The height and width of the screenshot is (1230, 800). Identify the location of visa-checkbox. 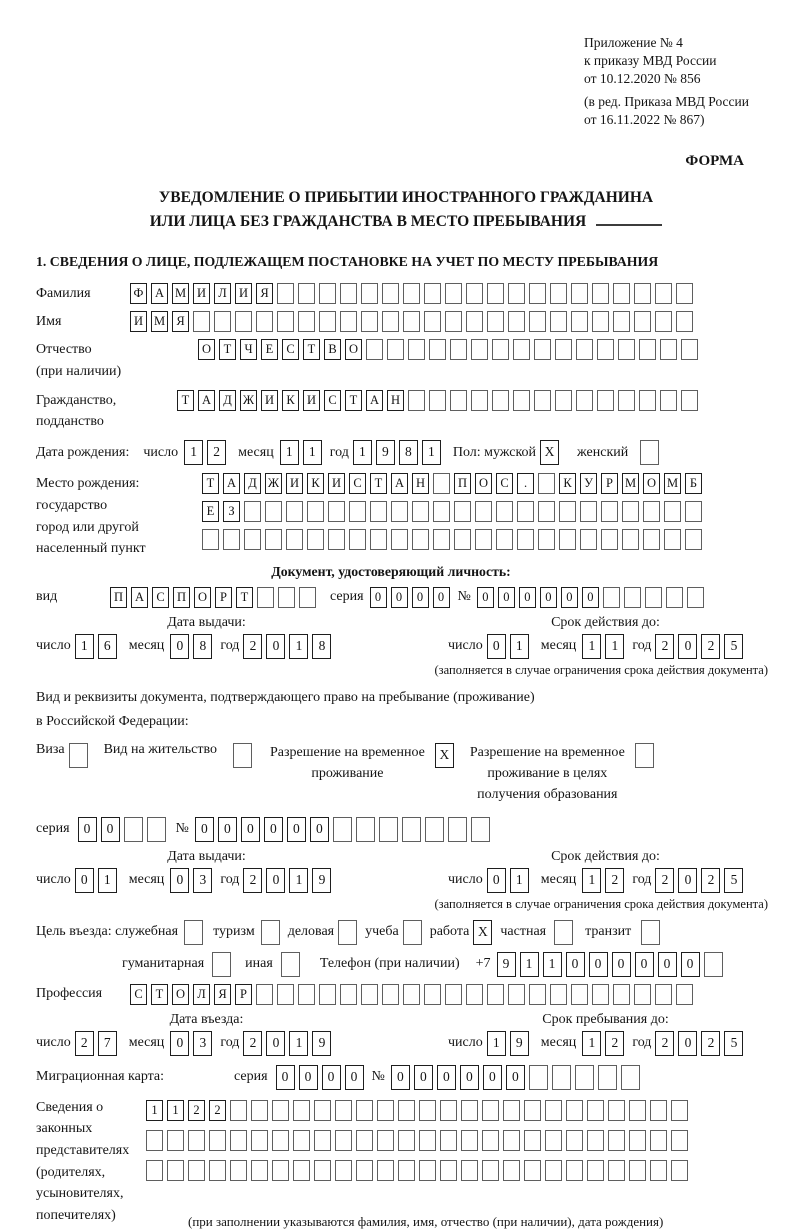
(80, 755).